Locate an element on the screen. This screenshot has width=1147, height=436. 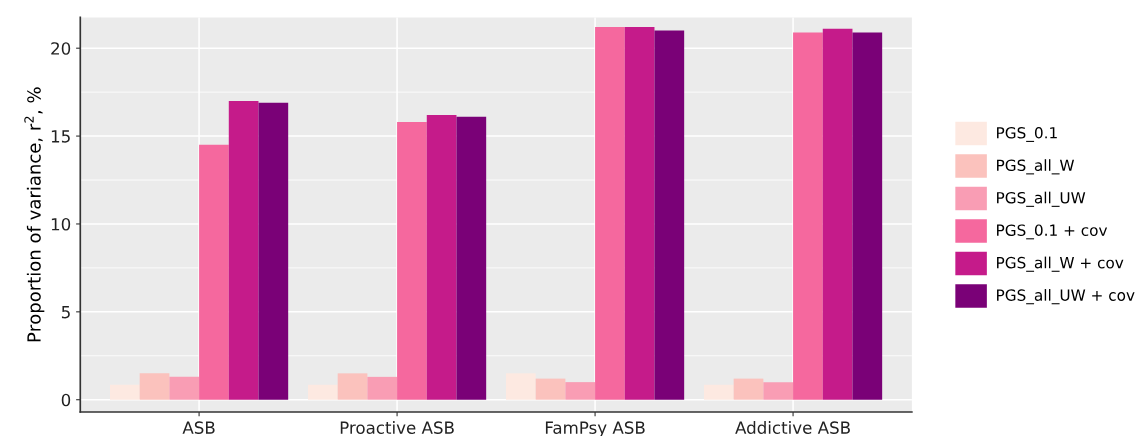
legend-label: PGS_0.1 is located at coordinates (1027, 134).